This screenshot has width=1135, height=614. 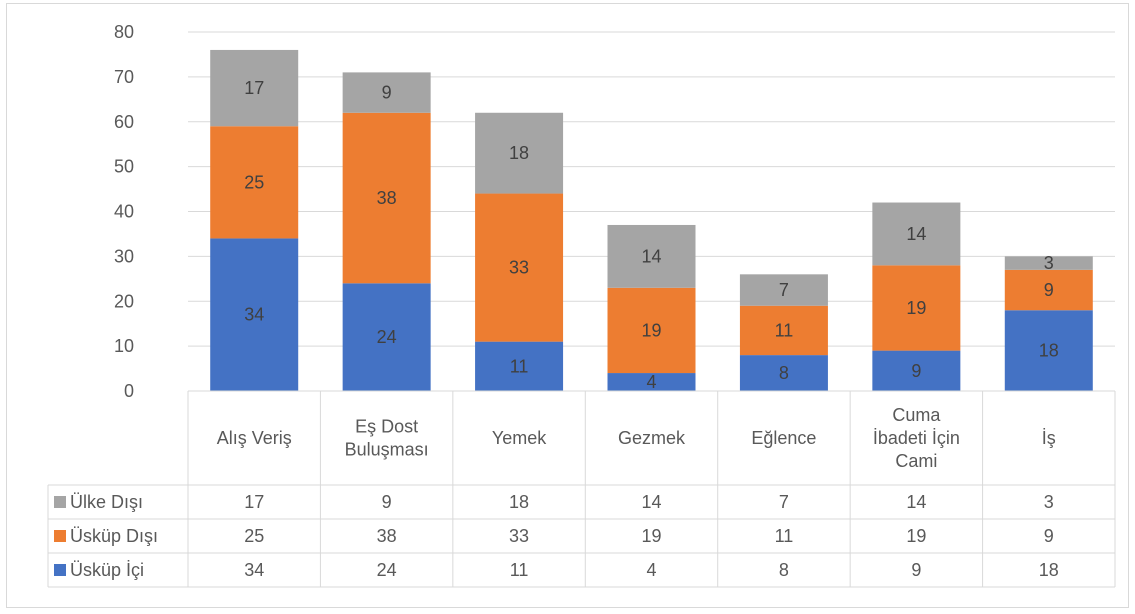 I want to click on table-cell: 33, so click(x=519, y=536).